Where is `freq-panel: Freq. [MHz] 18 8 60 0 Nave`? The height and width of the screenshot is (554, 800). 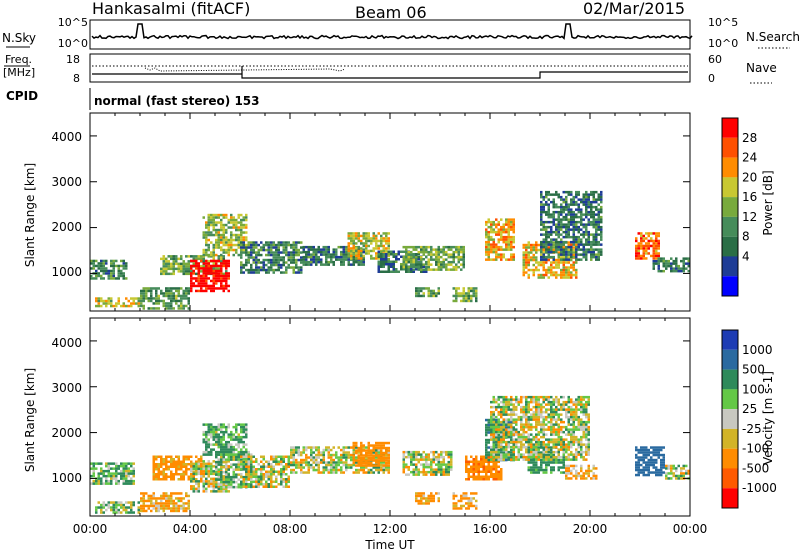 freq-panel: Freq. [MHz] 18 8 60 0 Nave is located at coordinates (390, 69).